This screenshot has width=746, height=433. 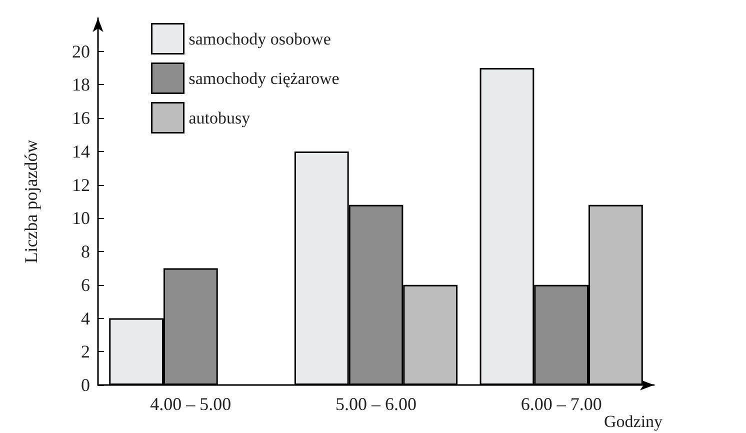 What do you see at coordinates (85, 284) in the screenshot?
I see `y-tick-label: 6` at bounding box center [85, 284].